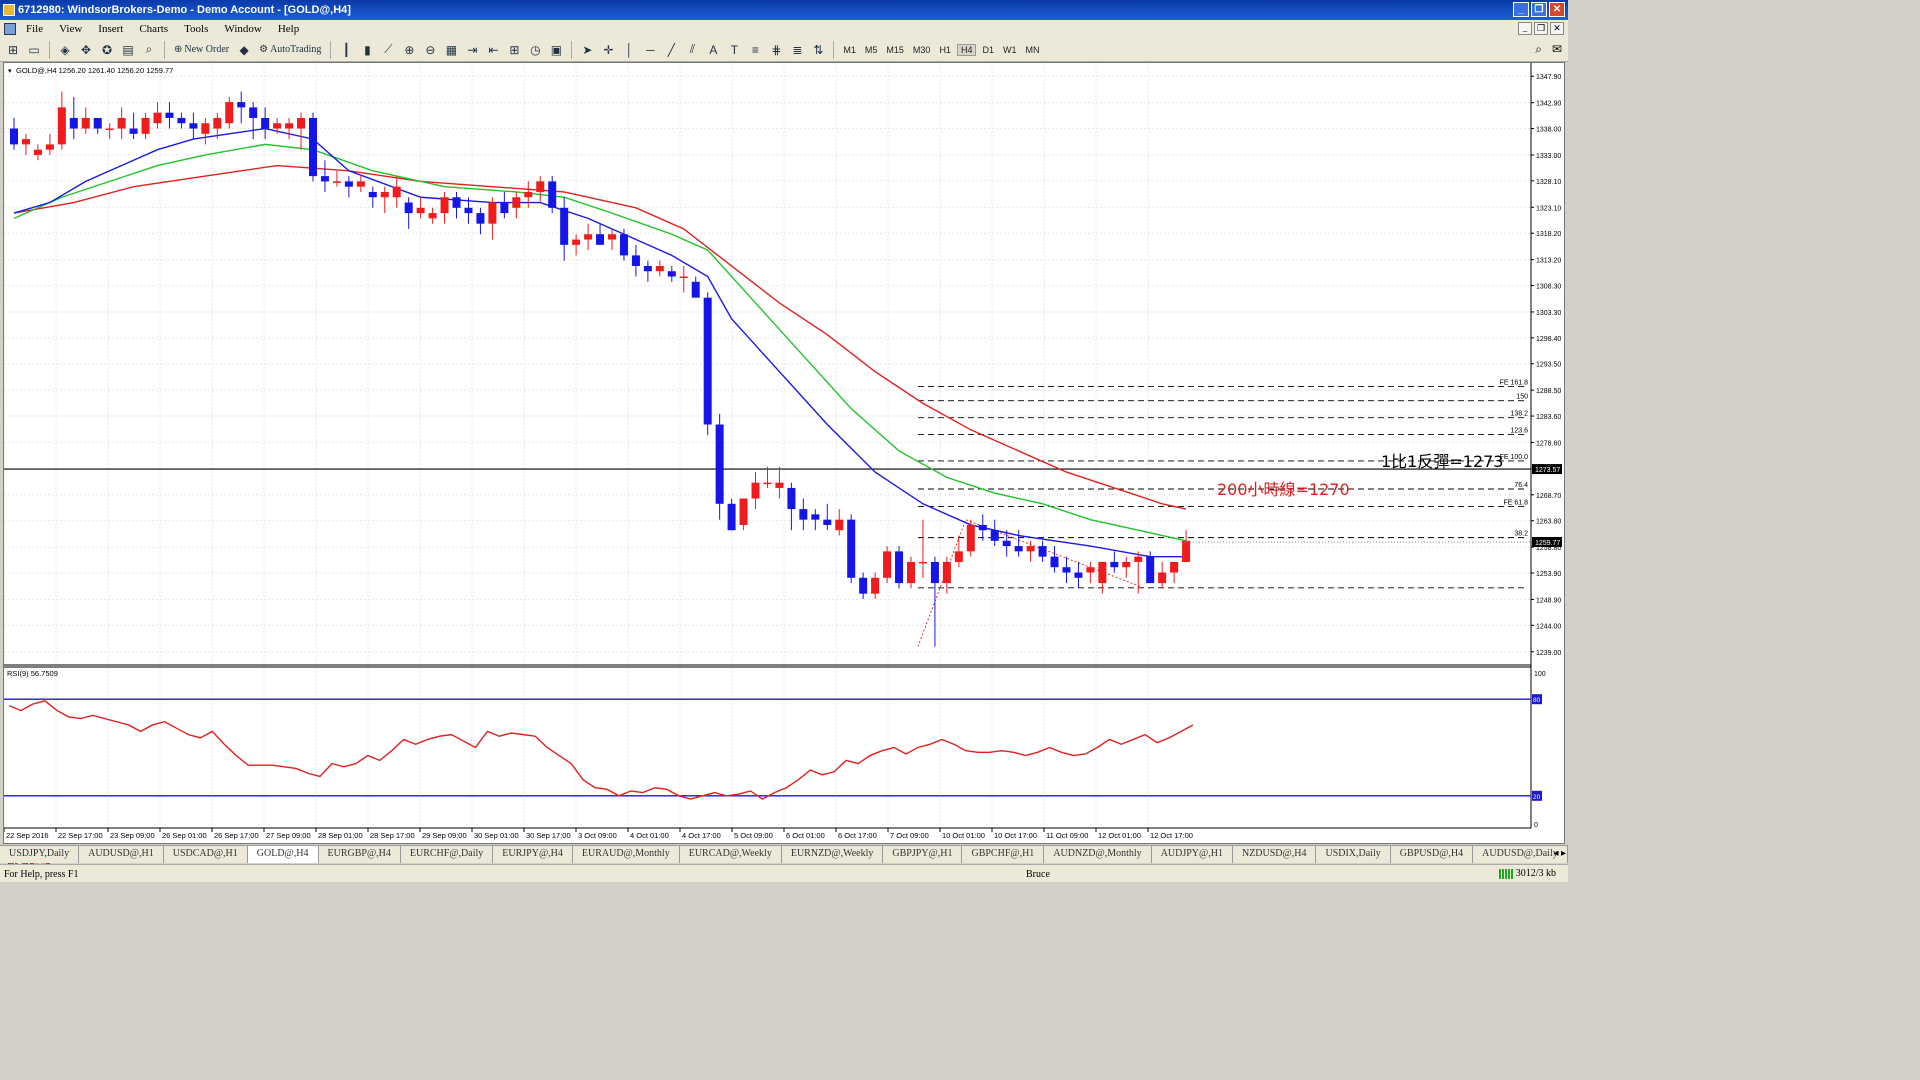 The image size is (1920, 1080). Describe the element at coordinates (1557, 9) in the screenshot. I see `close-button: ✕` at that location.